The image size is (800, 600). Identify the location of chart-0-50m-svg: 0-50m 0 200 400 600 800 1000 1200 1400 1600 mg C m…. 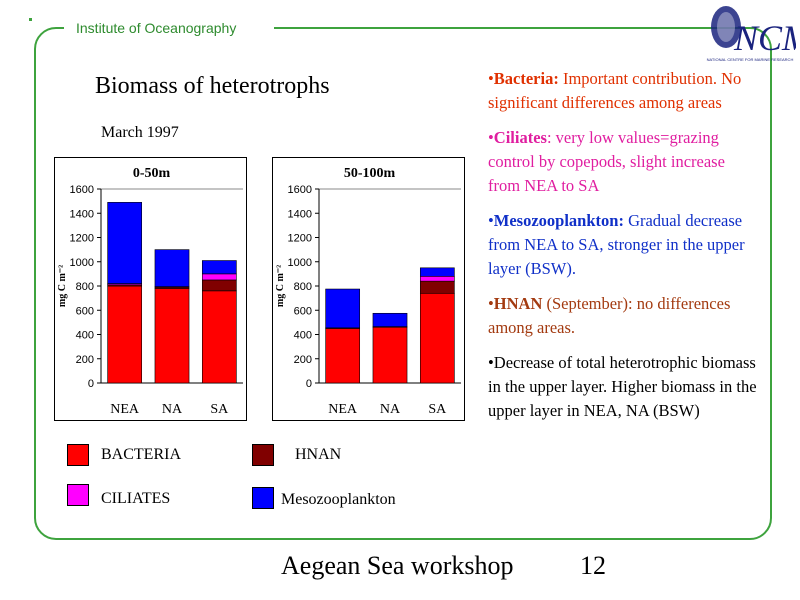
(150, 291).